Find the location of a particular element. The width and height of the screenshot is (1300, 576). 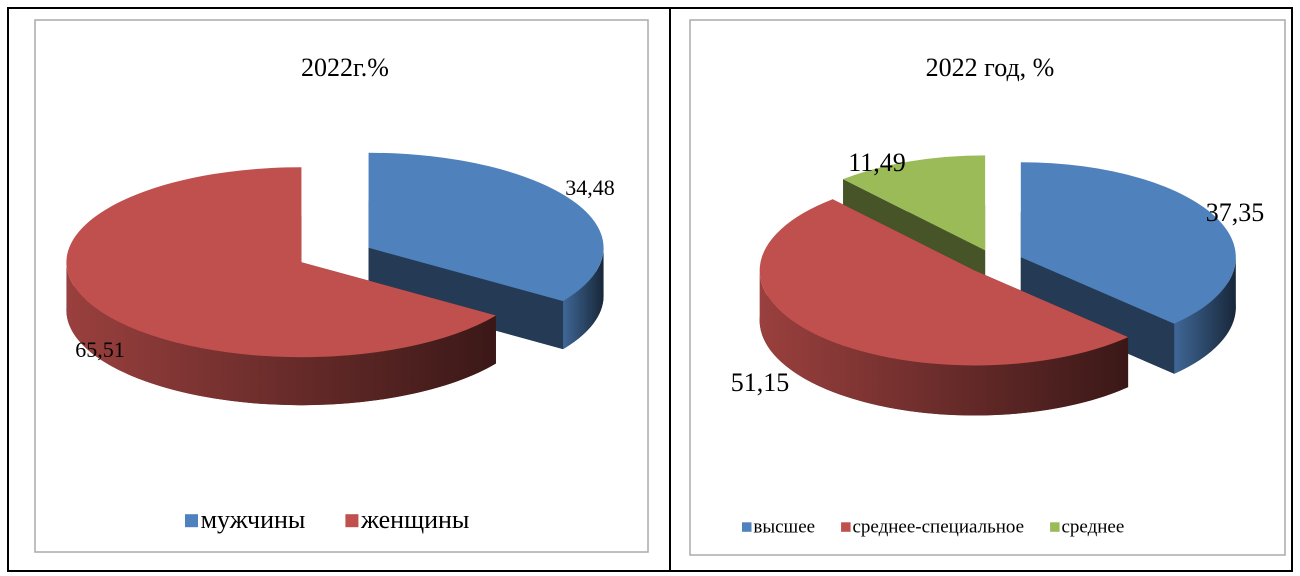

legend-label: мужчины is located at coordinates (253, 519).